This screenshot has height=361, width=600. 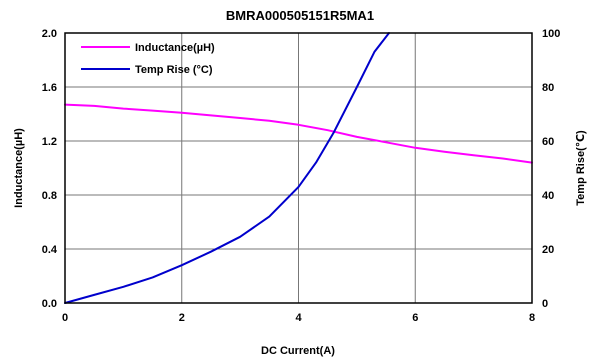 I want to click on y-right-tick-label: 20, so click(x=548, y=250).